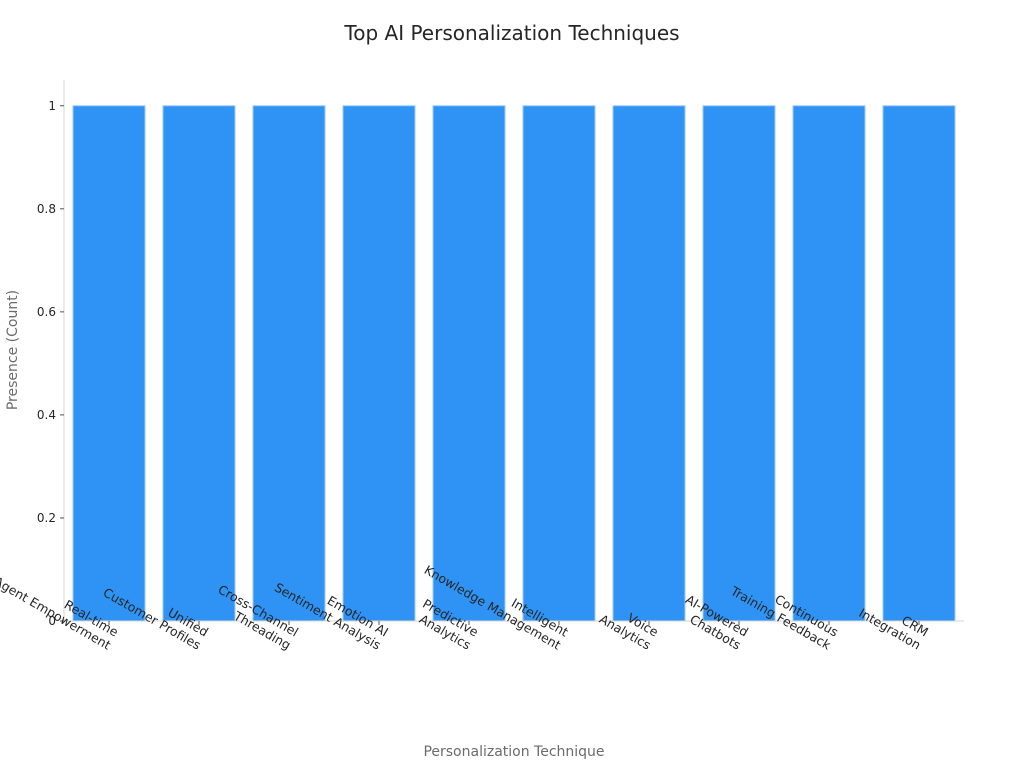 This screenshot has width=1024, height=768. Describe the element at coordinates (50, 363) in the screenshot. I see `y-axis-ticks: 0 0.2 0.4 0.6 0.8 1` at that location.